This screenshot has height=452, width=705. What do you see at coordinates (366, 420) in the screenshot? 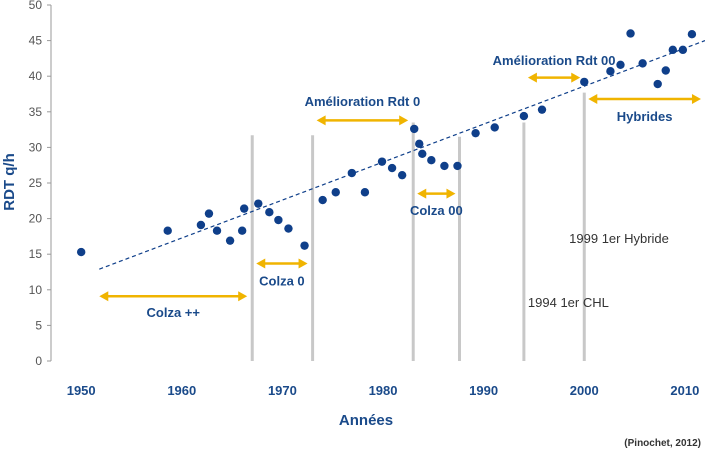
I see `x-axis-title: Années` at bounding box center [366, 420].